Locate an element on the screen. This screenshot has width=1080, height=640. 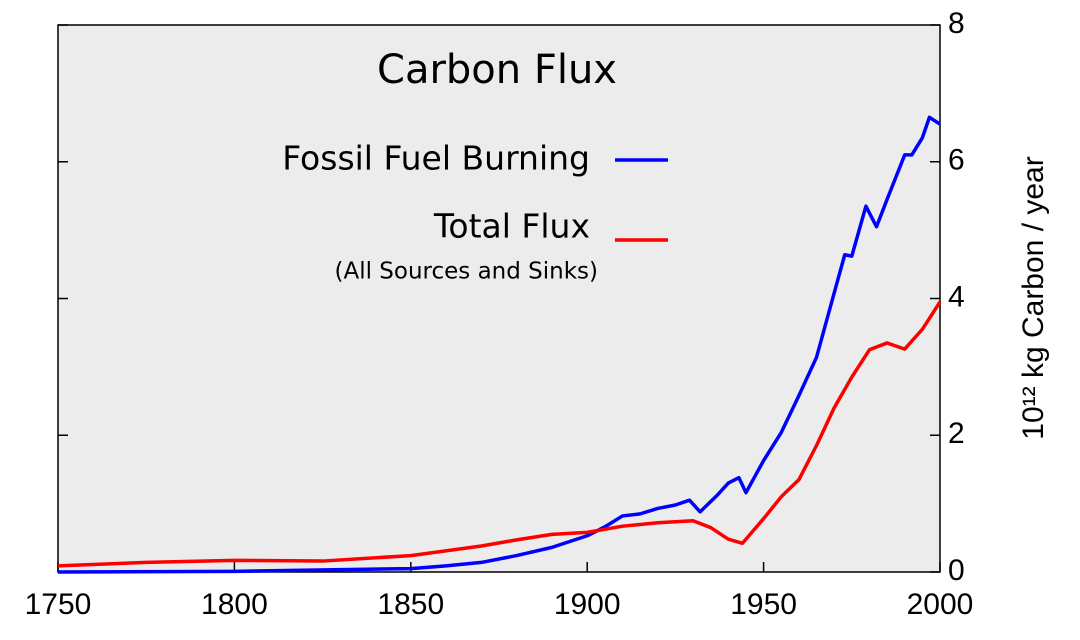
chart-title: Carbon Flux is located at coordinates (497, 70).